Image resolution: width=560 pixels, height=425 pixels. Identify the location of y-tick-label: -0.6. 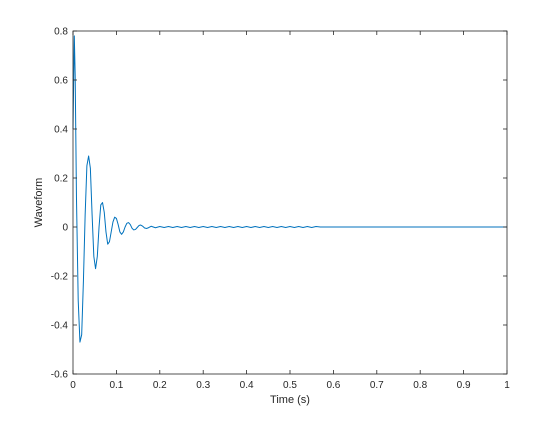
(60, 375).